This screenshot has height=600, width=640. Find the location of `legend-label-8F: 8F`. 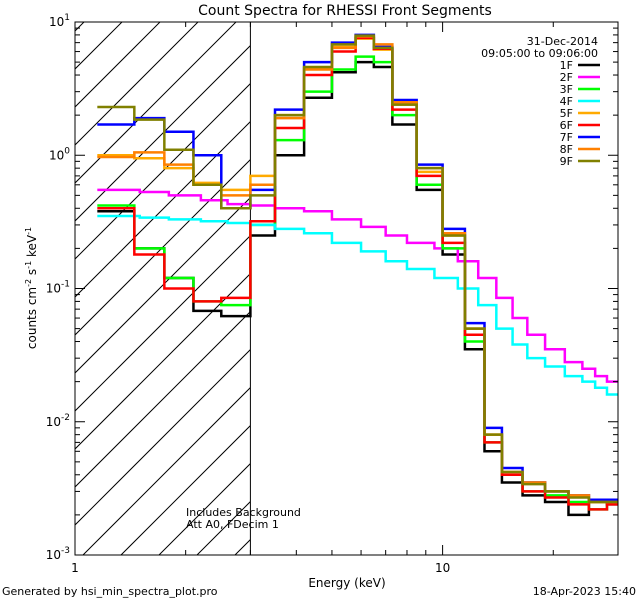

legend-label-8F: 8F is located at coordinates (566, 149).